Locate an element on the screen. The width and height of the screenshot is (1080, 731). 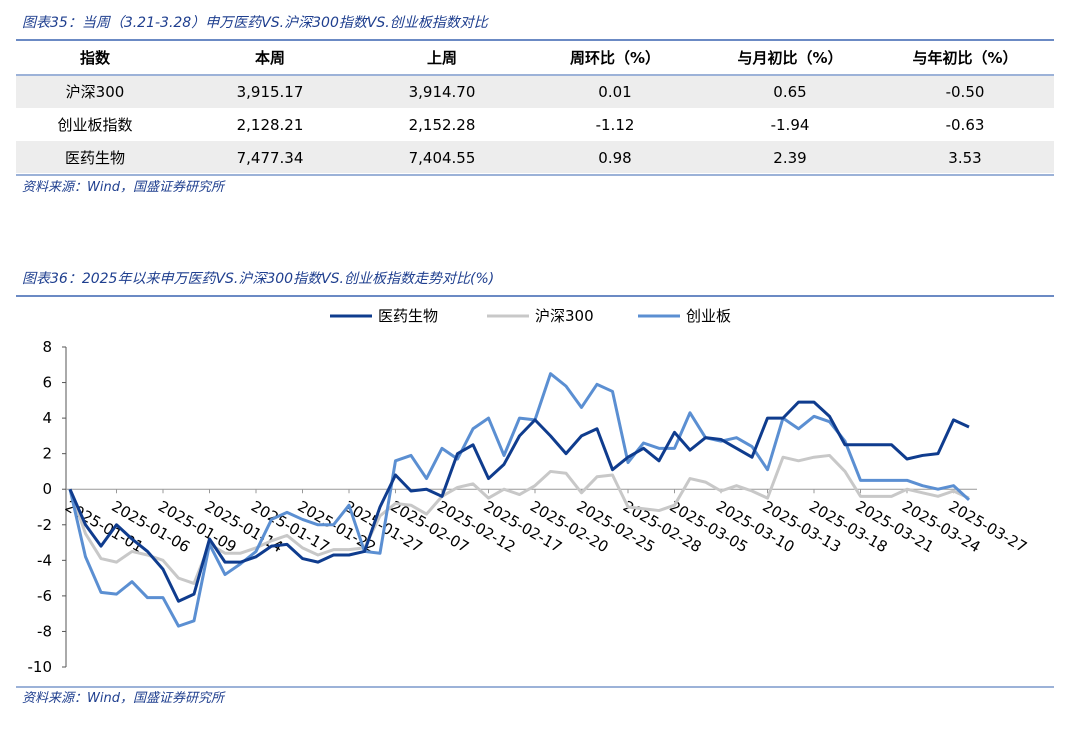
header-cell: 本周 is located at coordinates (270, 58).